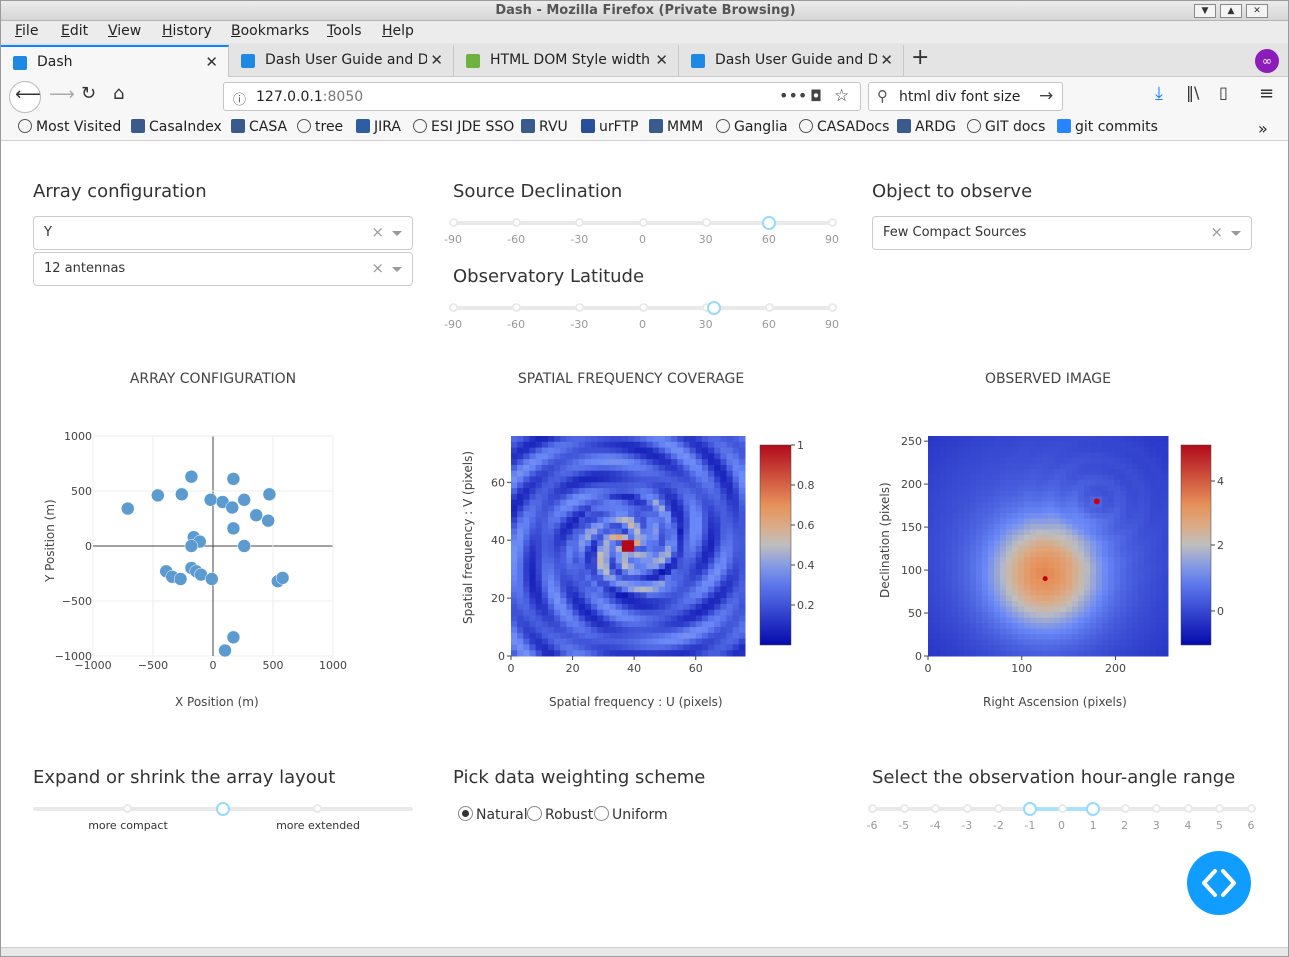 The width and height of the screenshot is (1289, 957). Describe the element at coordinates (1159, 93) in the screenshot. I see `download-icon: ⤓` at that location.